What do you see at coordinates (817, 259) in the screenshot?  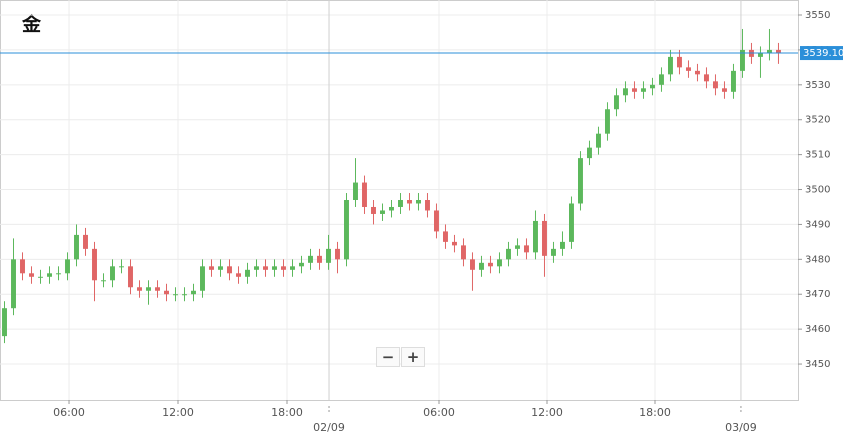 I see `y-tick-label: 3480` at bounding box center [817, 259].